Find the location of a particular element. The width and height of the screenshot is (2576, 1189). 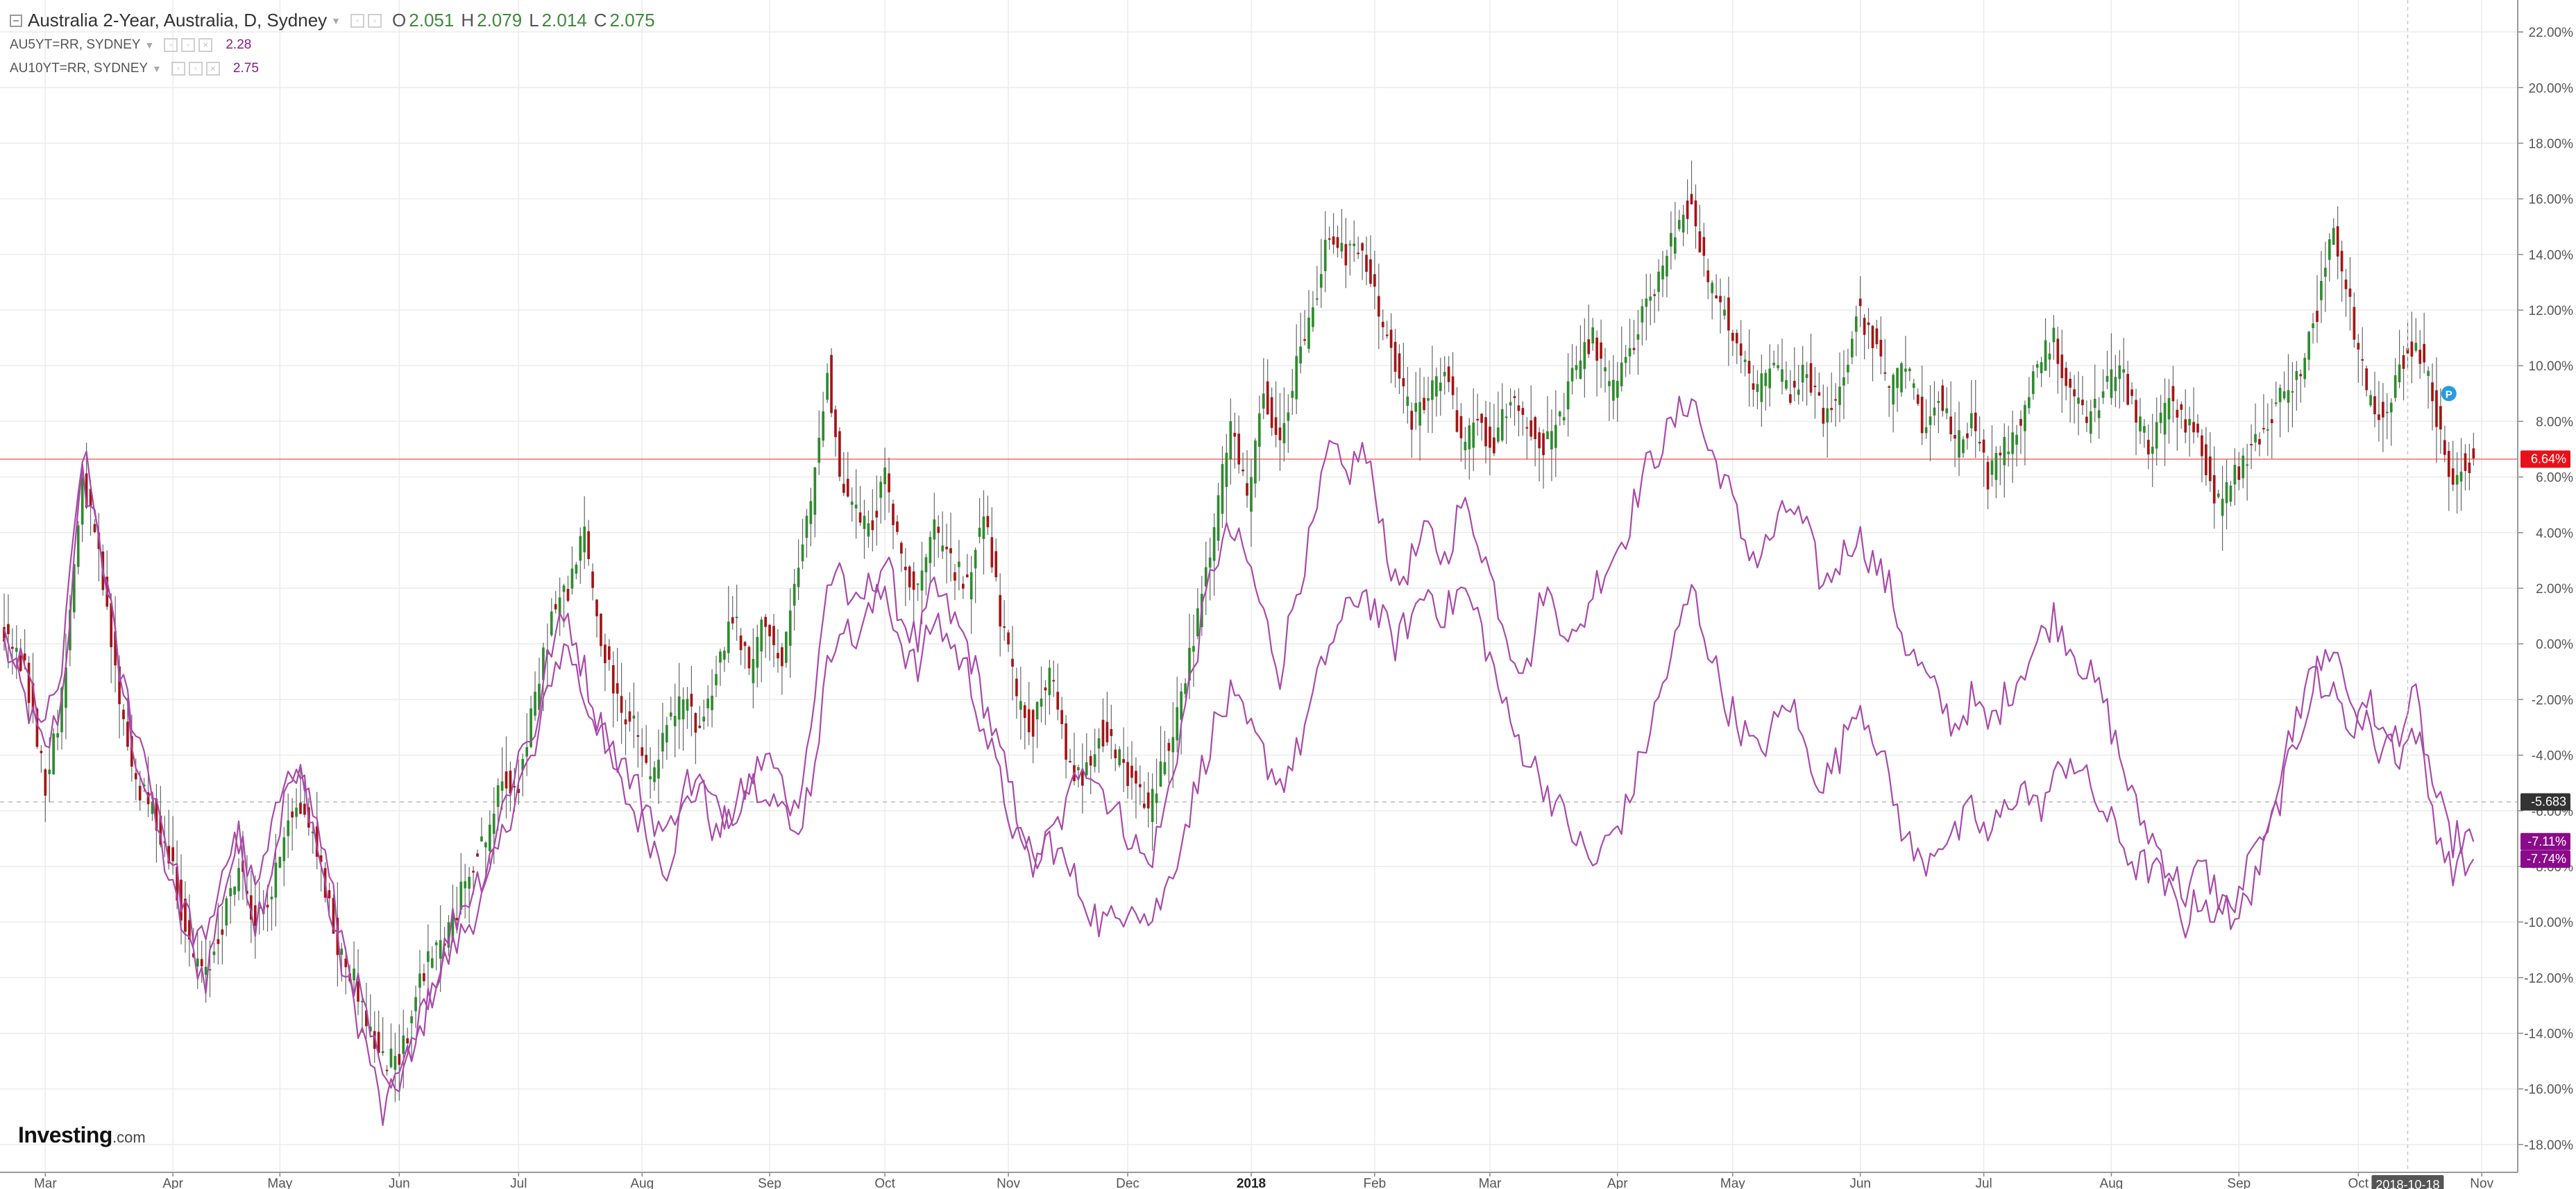

close-icon: × is located at coordinates (213, 69).